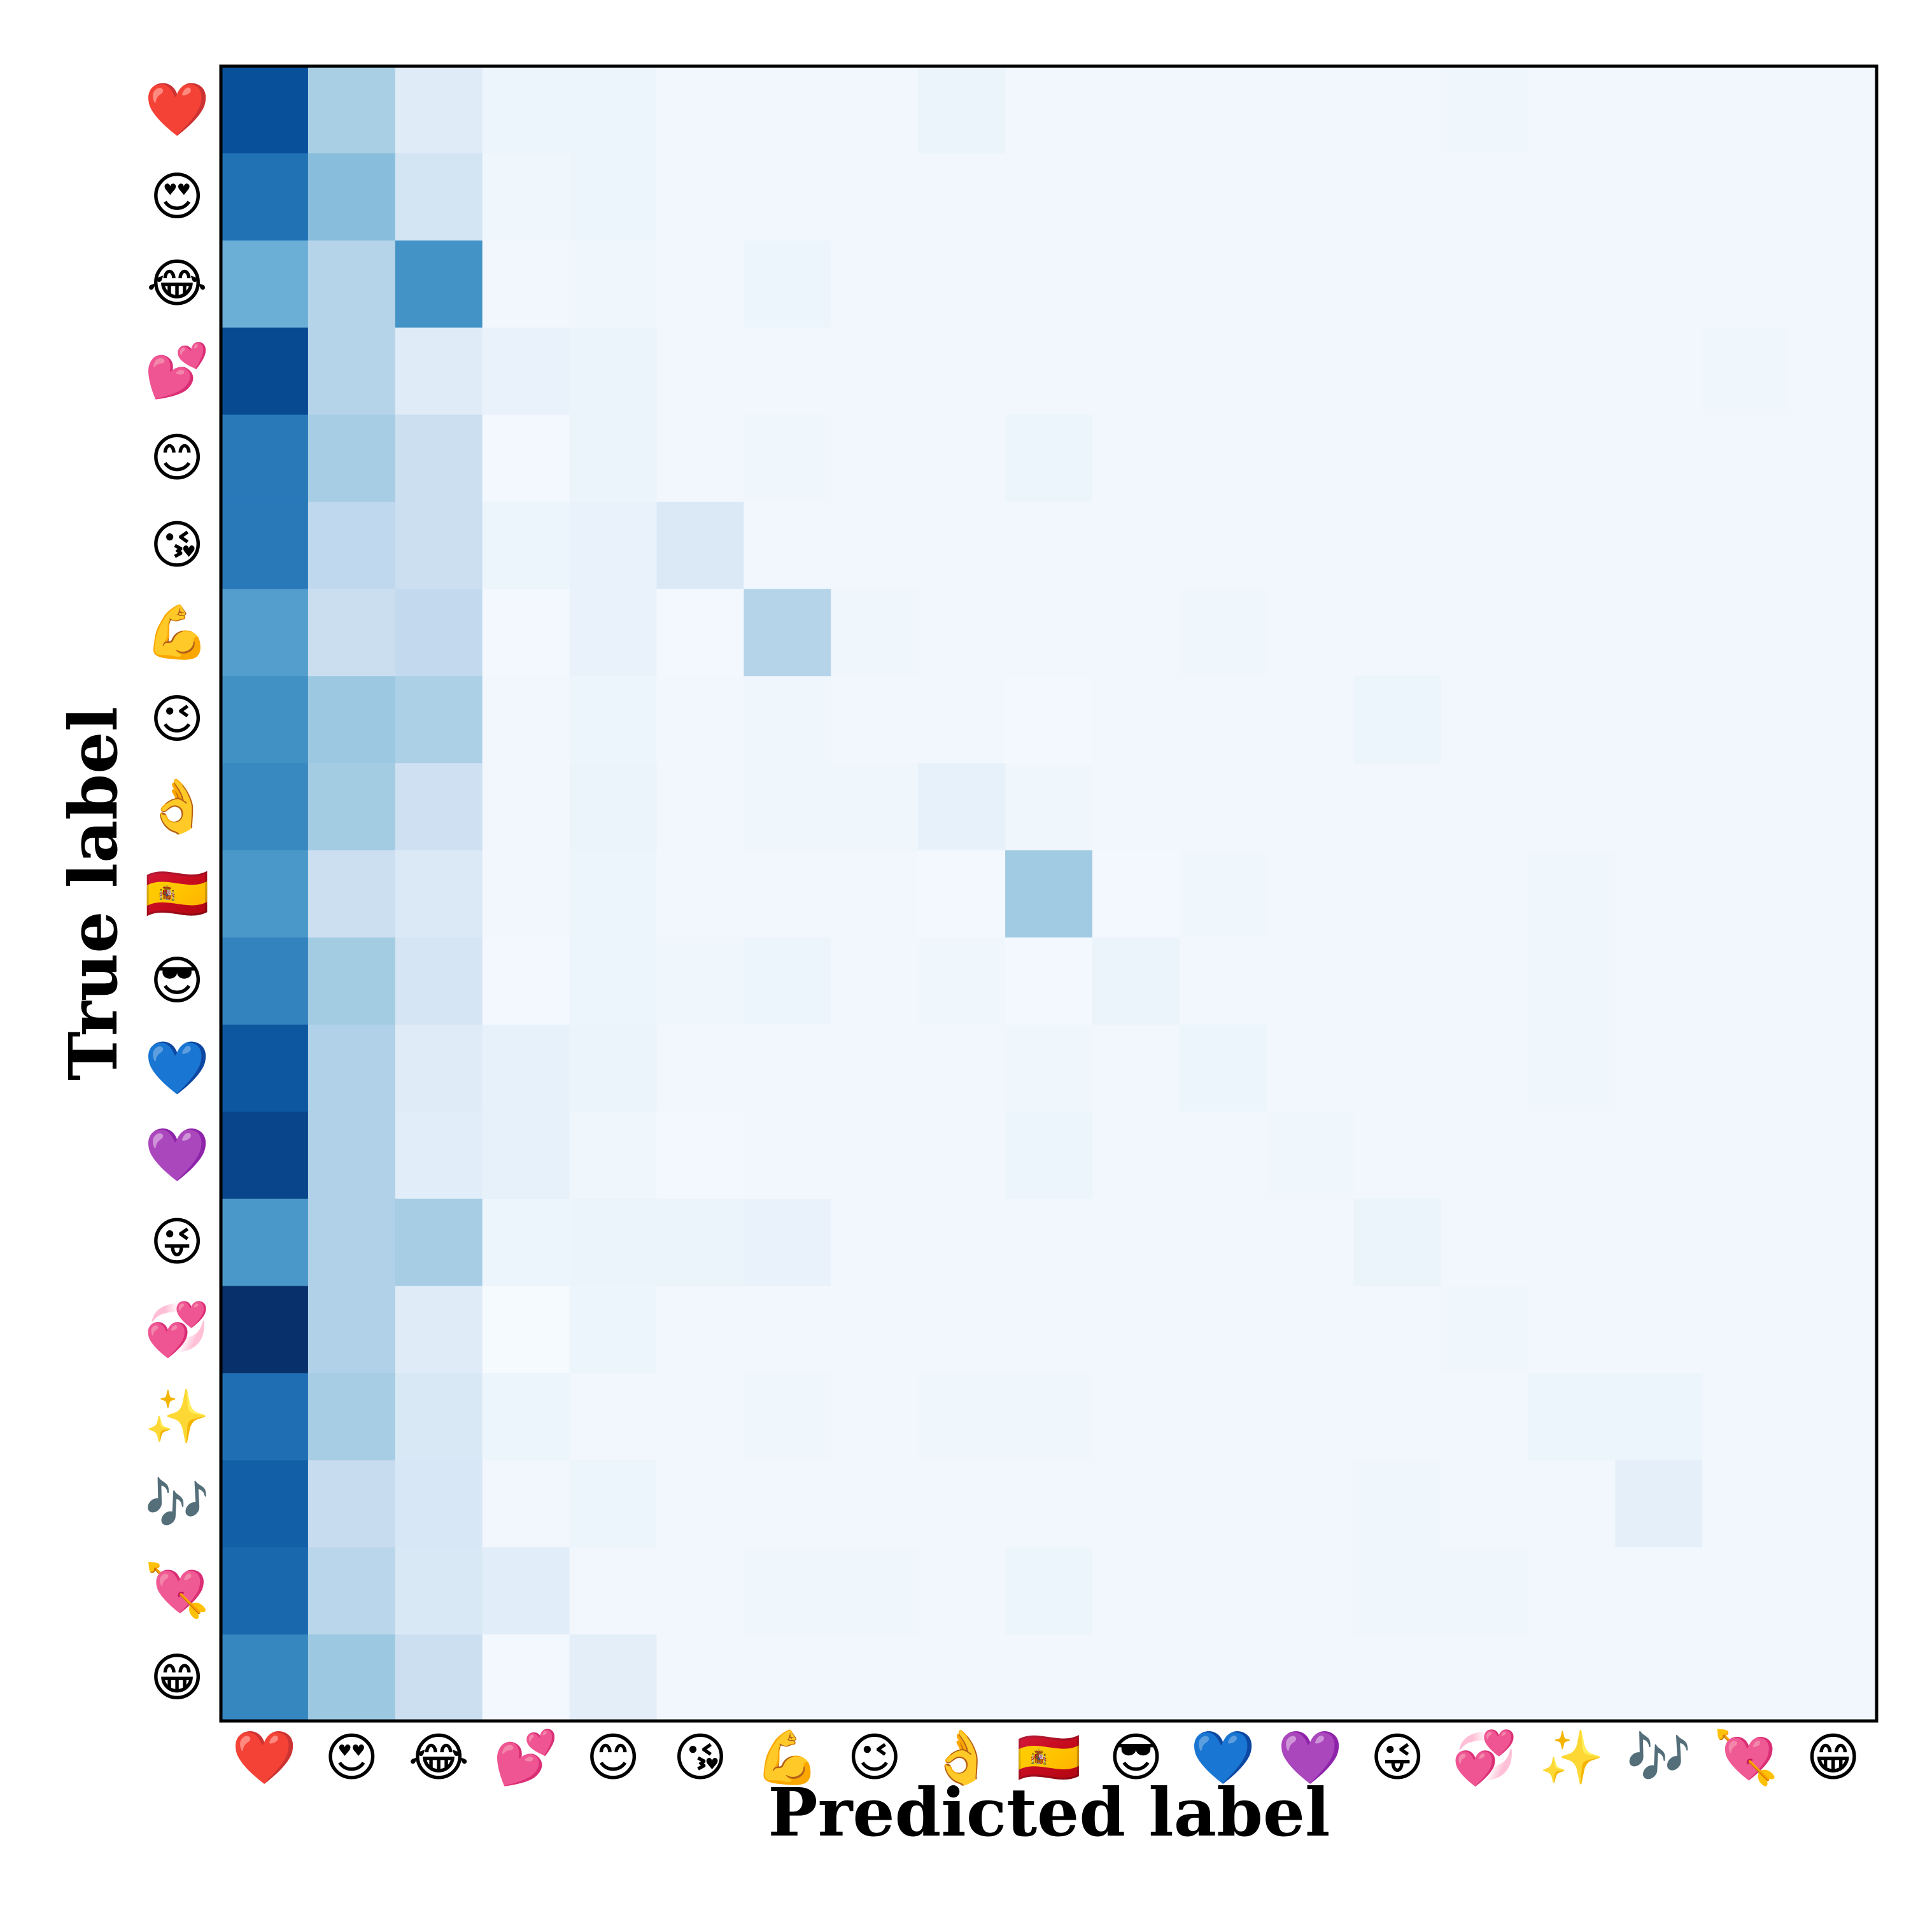 The image size is (1932, 1924). What do you see at coordinates (177, 1330) in the screenshot?
I see `y-tick-revolving-hearts-icon: 💞` at bounding box center [177, 1330].